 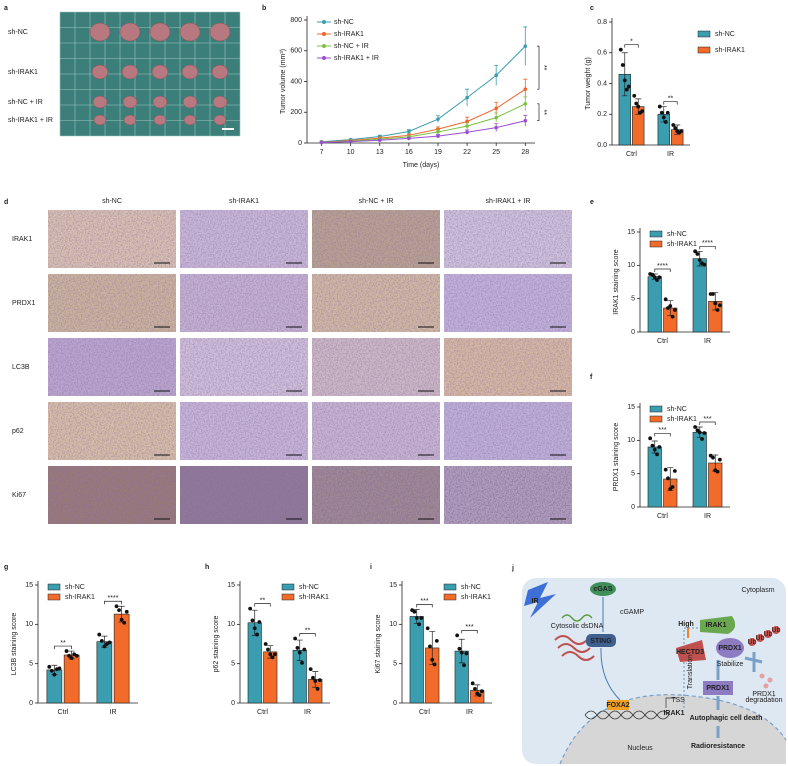 What do you see at coordinates (603, 589) in the screenshot?
I see `cgas` at bounding box center [603, 589].